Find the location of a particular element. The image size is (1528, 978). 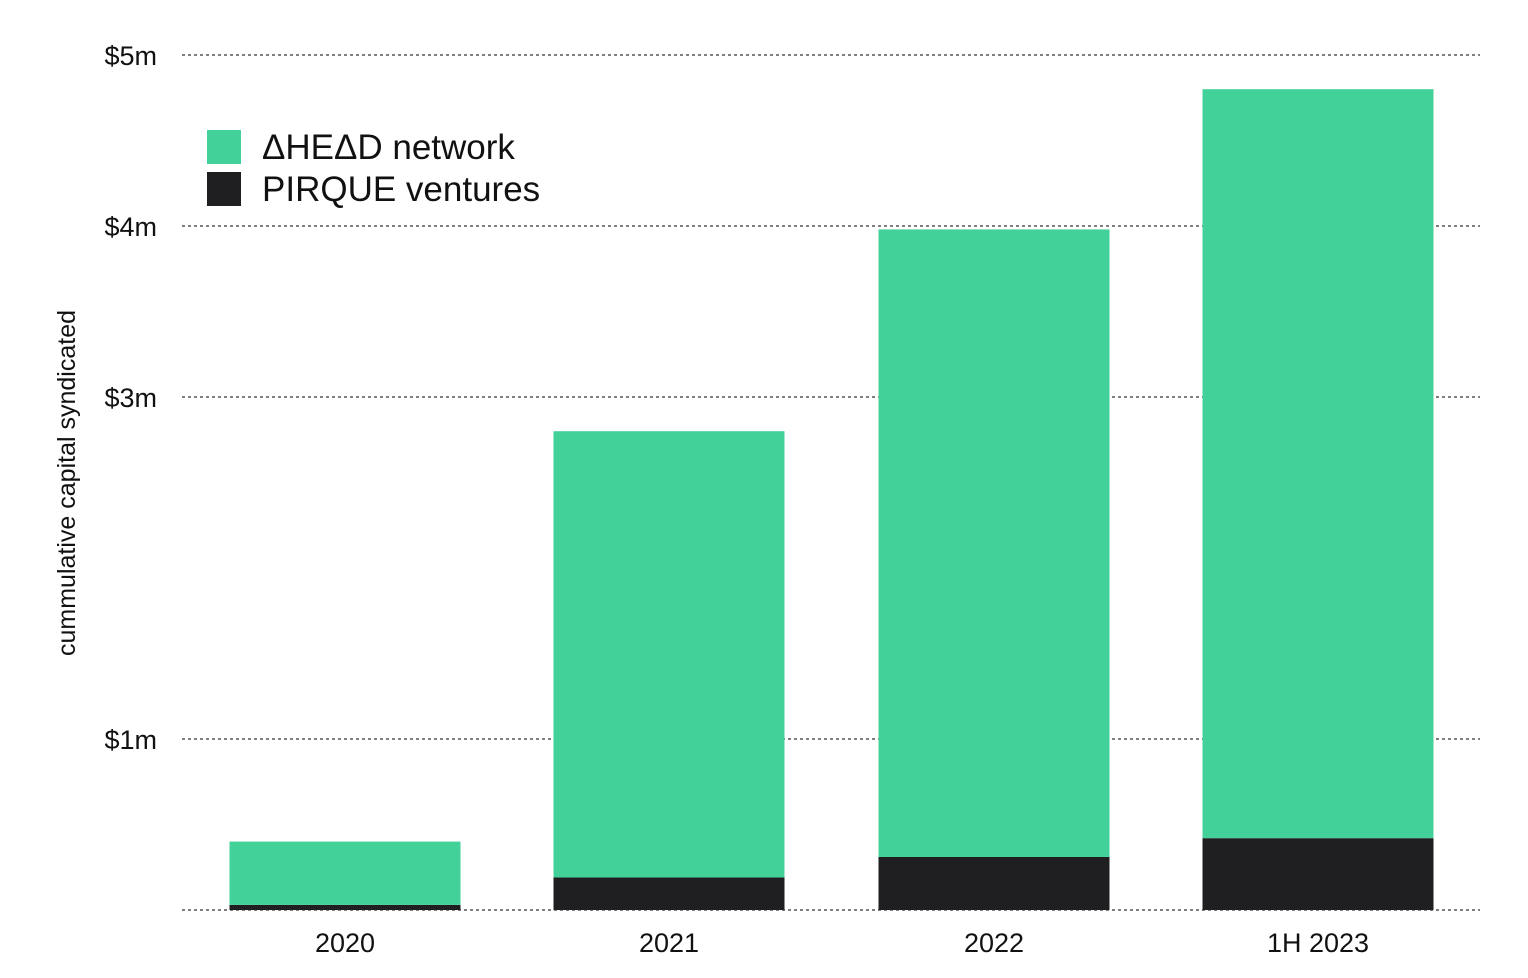

y-axis-ticks: $1m $3m $4m $5m is located at coordinates (130, 398).